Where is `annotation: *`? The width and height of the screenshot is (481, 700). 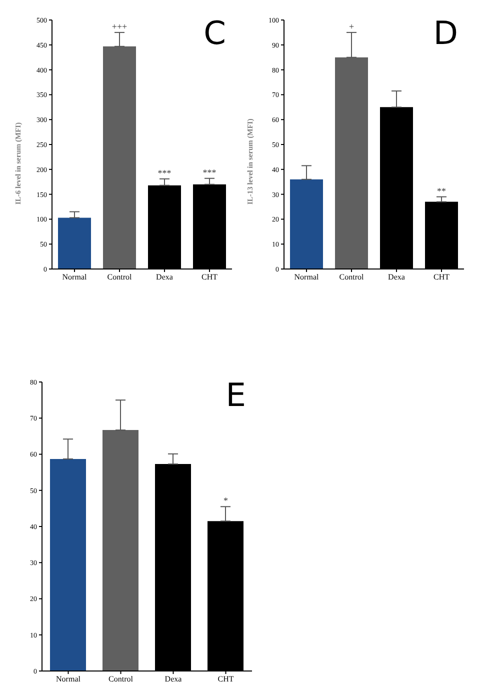
annotation: * is located at coordinates (226, 501).